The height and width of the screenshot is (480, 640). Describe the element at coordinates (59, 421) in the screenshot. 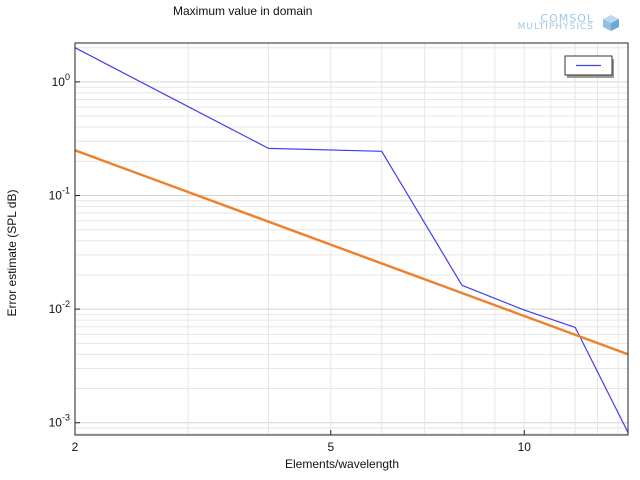

I see `y-tick-label: 10⁻³` at that location.